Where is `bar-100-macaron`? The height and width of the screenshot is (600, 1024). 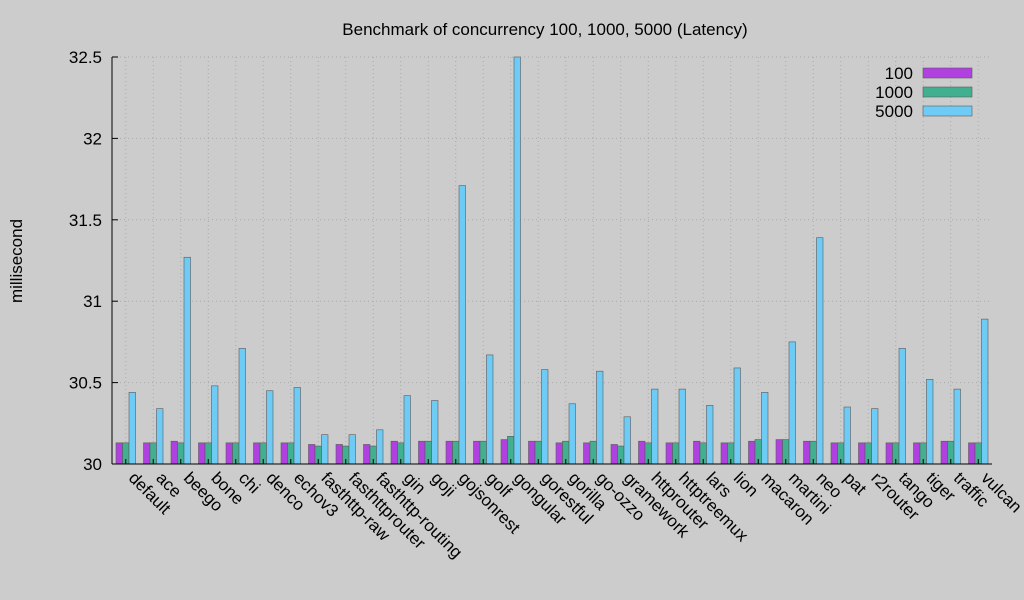
bar-100-macaron is located at coordinates (752, 452).